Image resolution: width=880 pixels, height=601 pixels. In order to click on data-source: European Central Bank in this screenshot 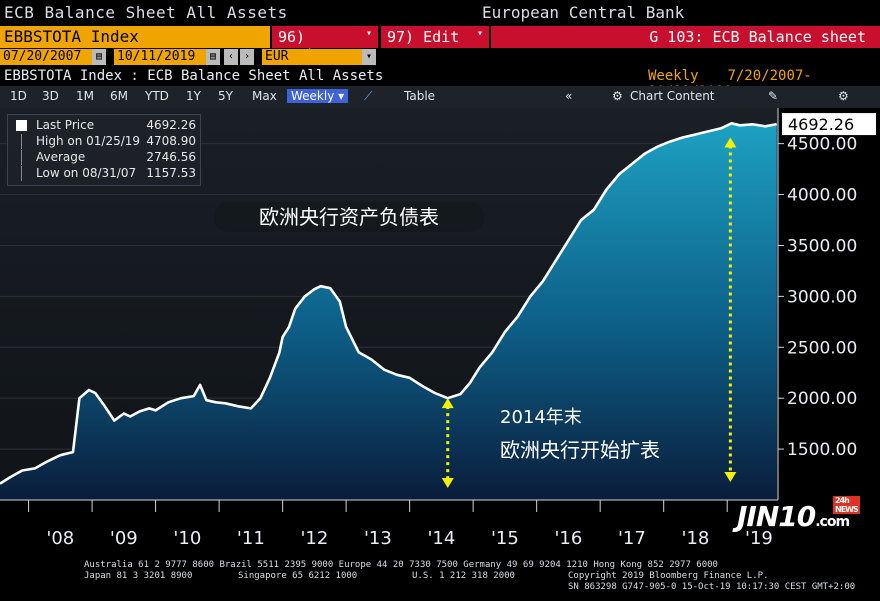, I will do `click(583, 12)`.